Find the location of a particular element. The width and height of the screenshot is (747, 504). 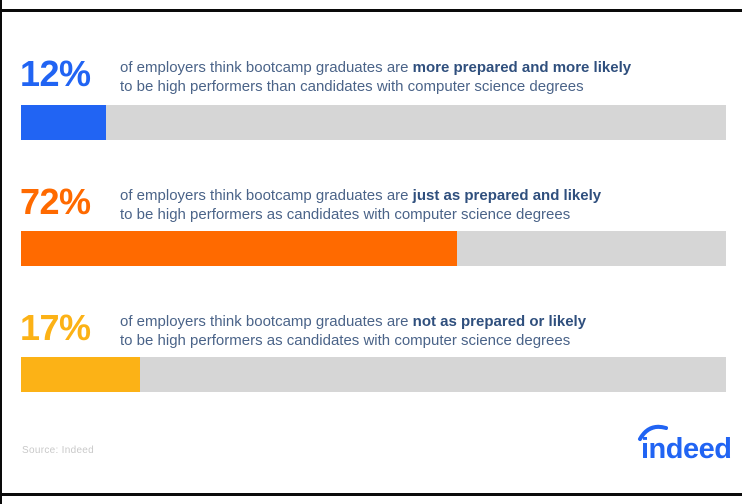

stat-text-1-bold: more prepared and more likely is located at coordinates (522, 67).